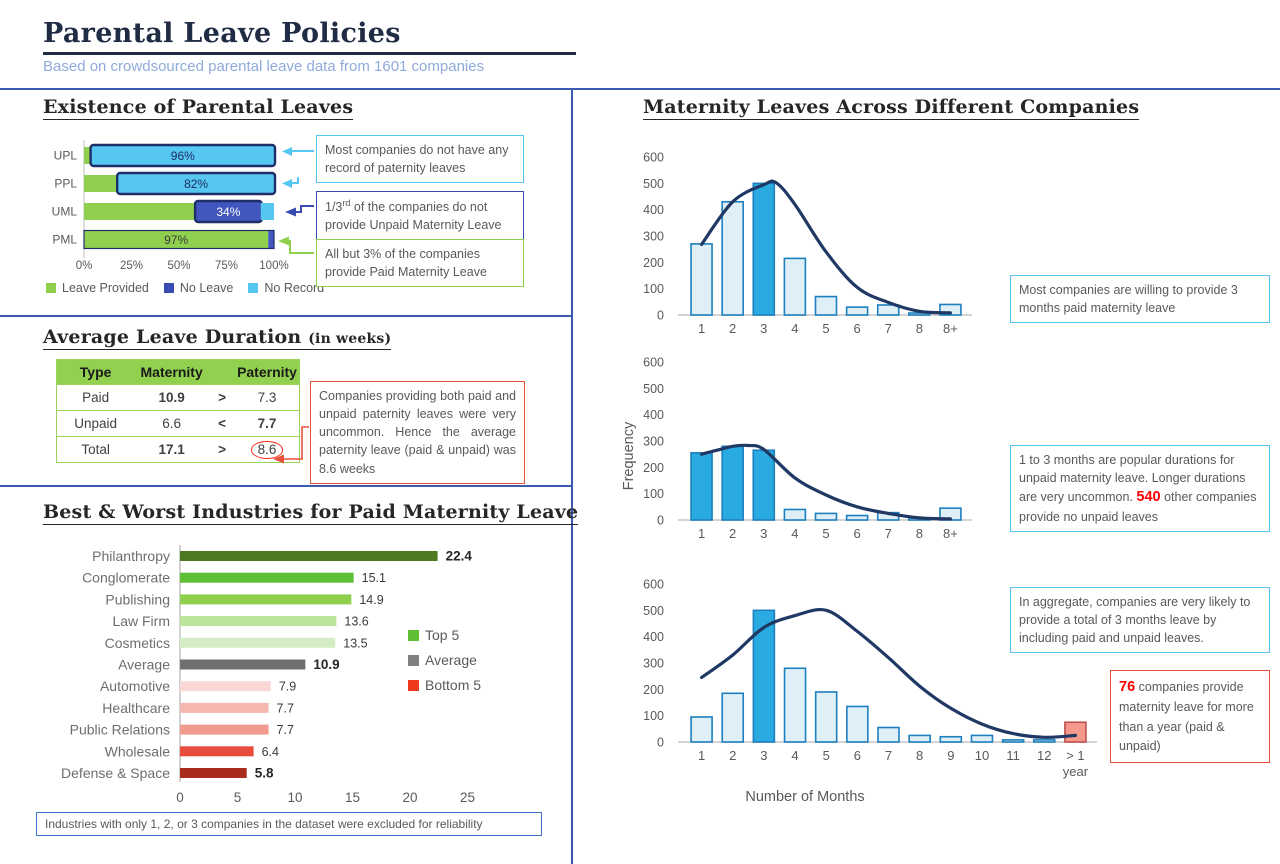 The height and width of the screenshot is (864, 1280). Describe the element at coordinates (135, 686) in the screenshot. I see `category-label: Automotive` at that location.